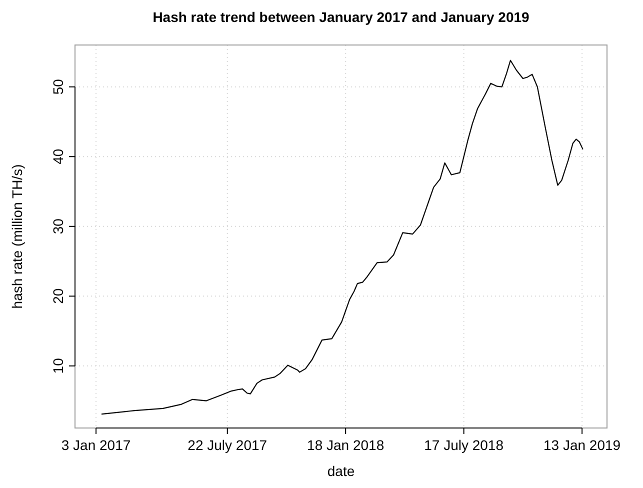 The height and width of the screenshot is (488, 643). What do you see at coordinates (228, 445) in the screenshot?
I see `x-tick-label: 22 July 2017` at bounding box center [228, 445].